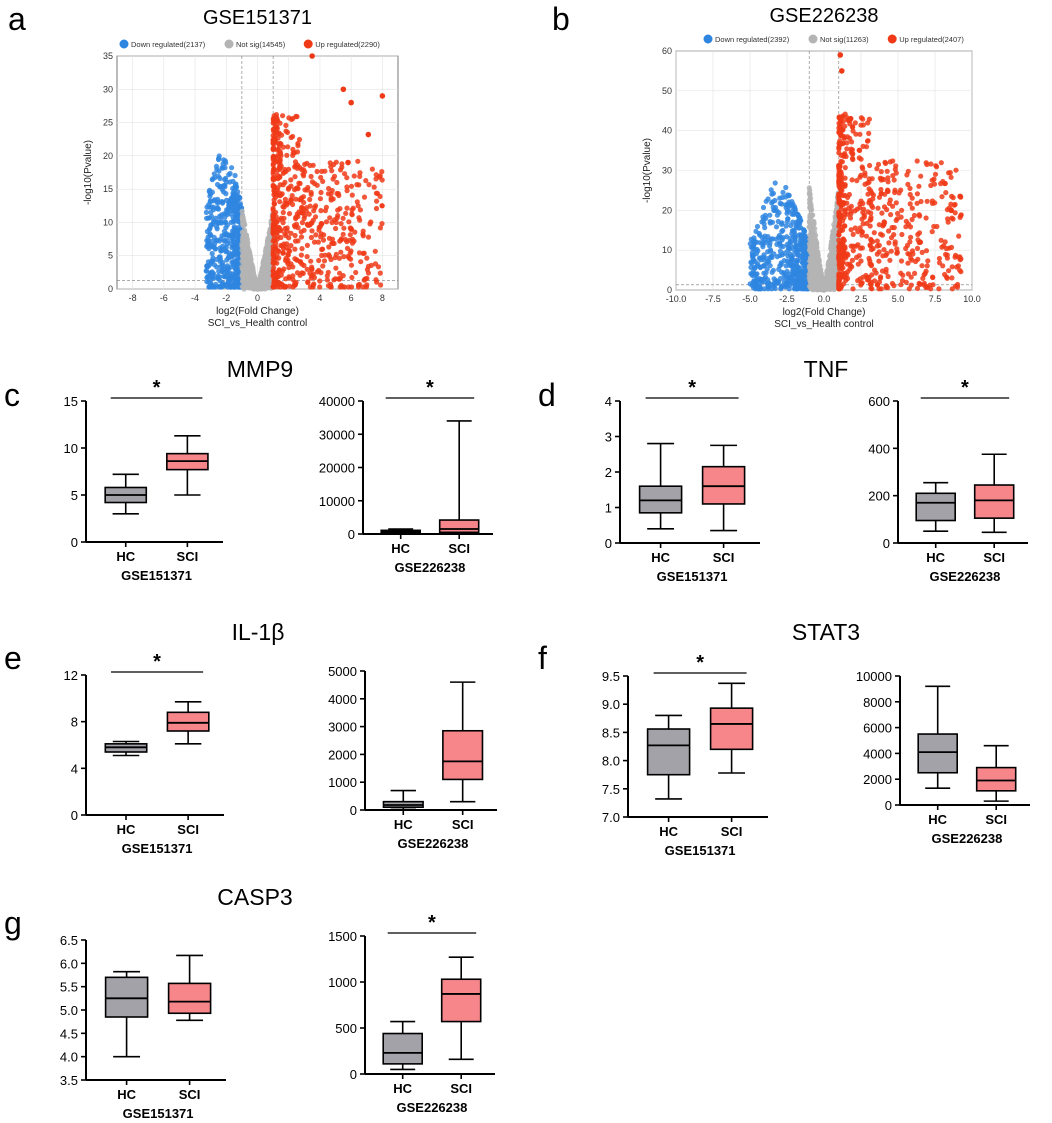  I want to click on y-tick-label: 7.0, so click(611, 817).